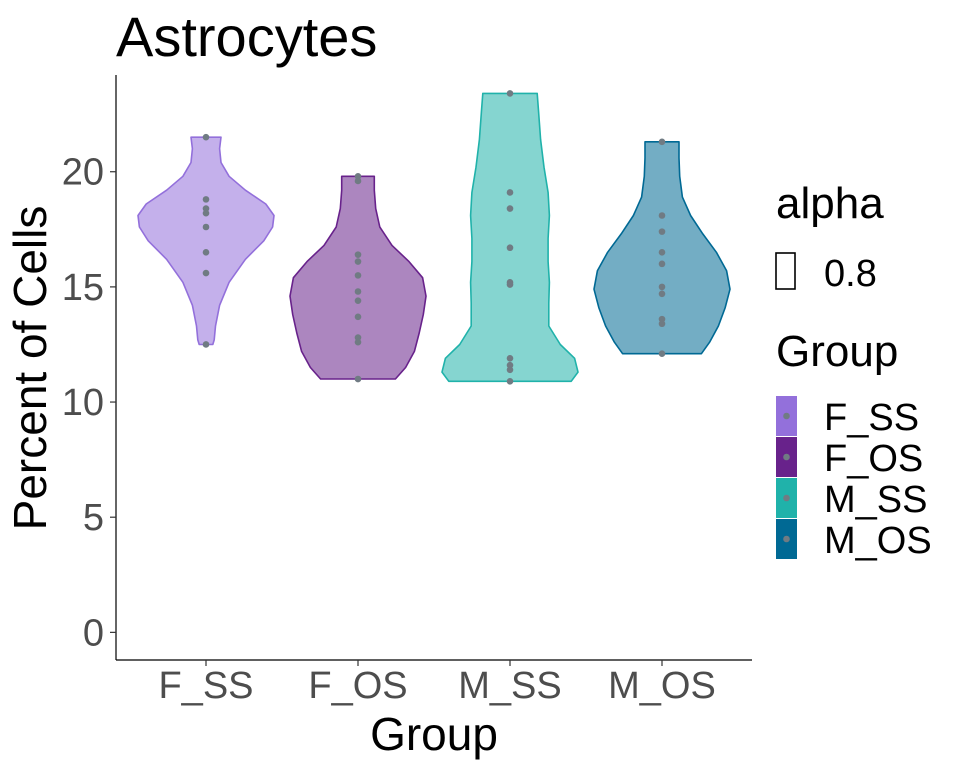 The width and height of the screenshot is (960, 768). What do you see at coordinates (662, 686) in the screenshot?
I see `x-tick-label: M_OS` at bounding box center [662, 686].